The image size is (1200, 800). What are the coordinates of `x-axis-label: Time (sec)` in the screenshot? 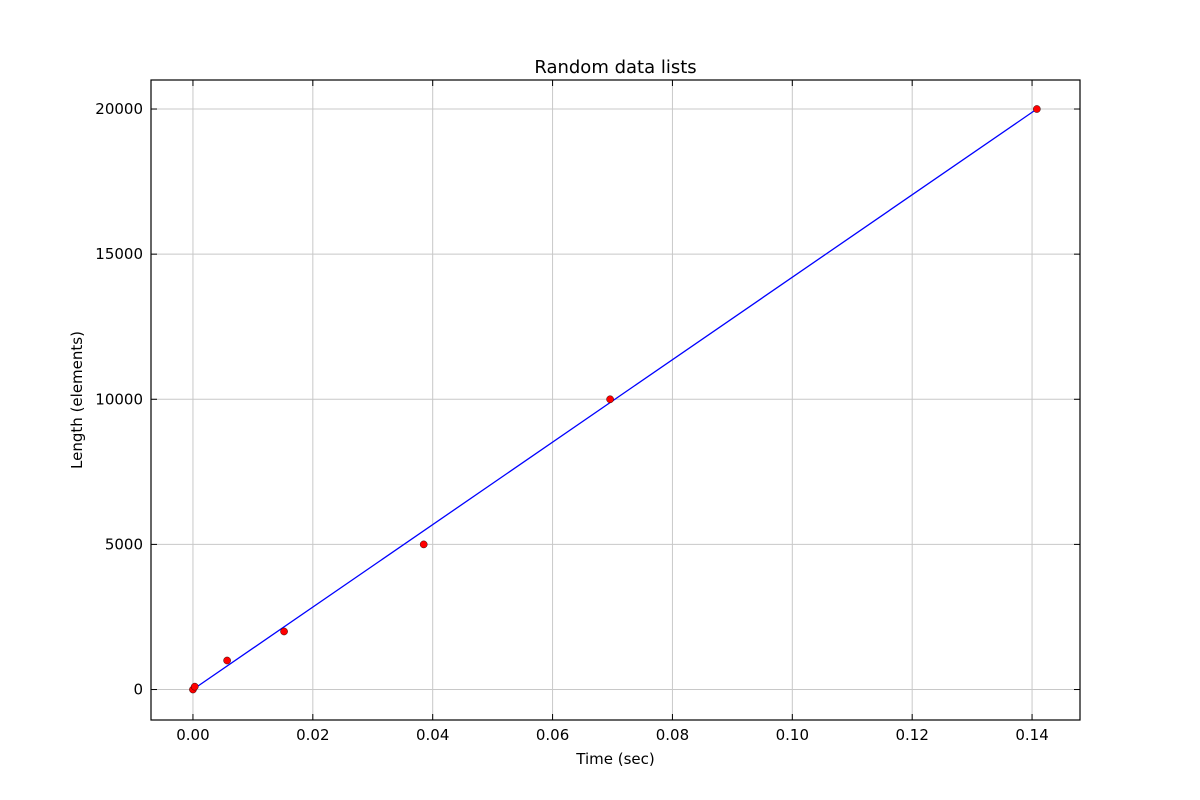 It's located at (614, 759).